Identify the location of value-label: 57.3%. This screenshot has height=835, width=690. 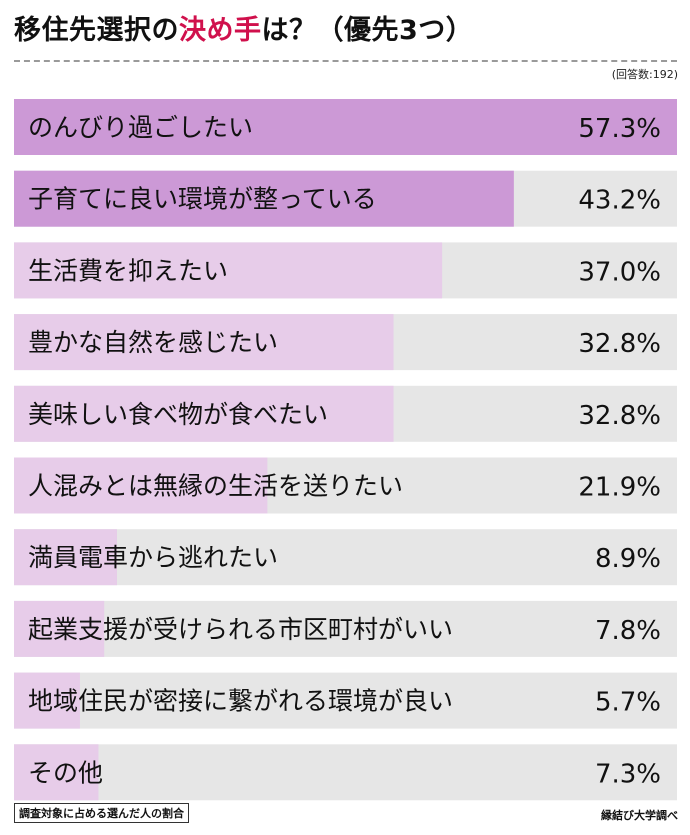
(619, 129).